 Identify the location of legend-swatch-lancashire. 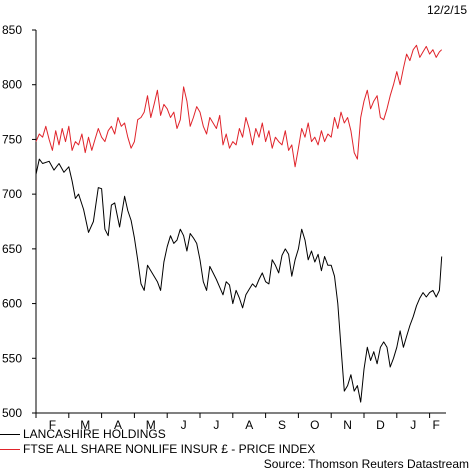
(10, 434).